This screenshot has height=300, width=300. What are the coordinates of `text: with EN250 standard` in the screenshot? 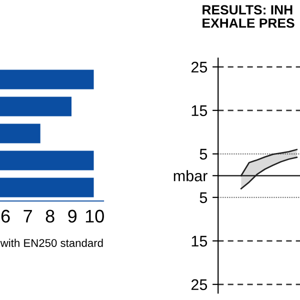 It's located at (51, 242).